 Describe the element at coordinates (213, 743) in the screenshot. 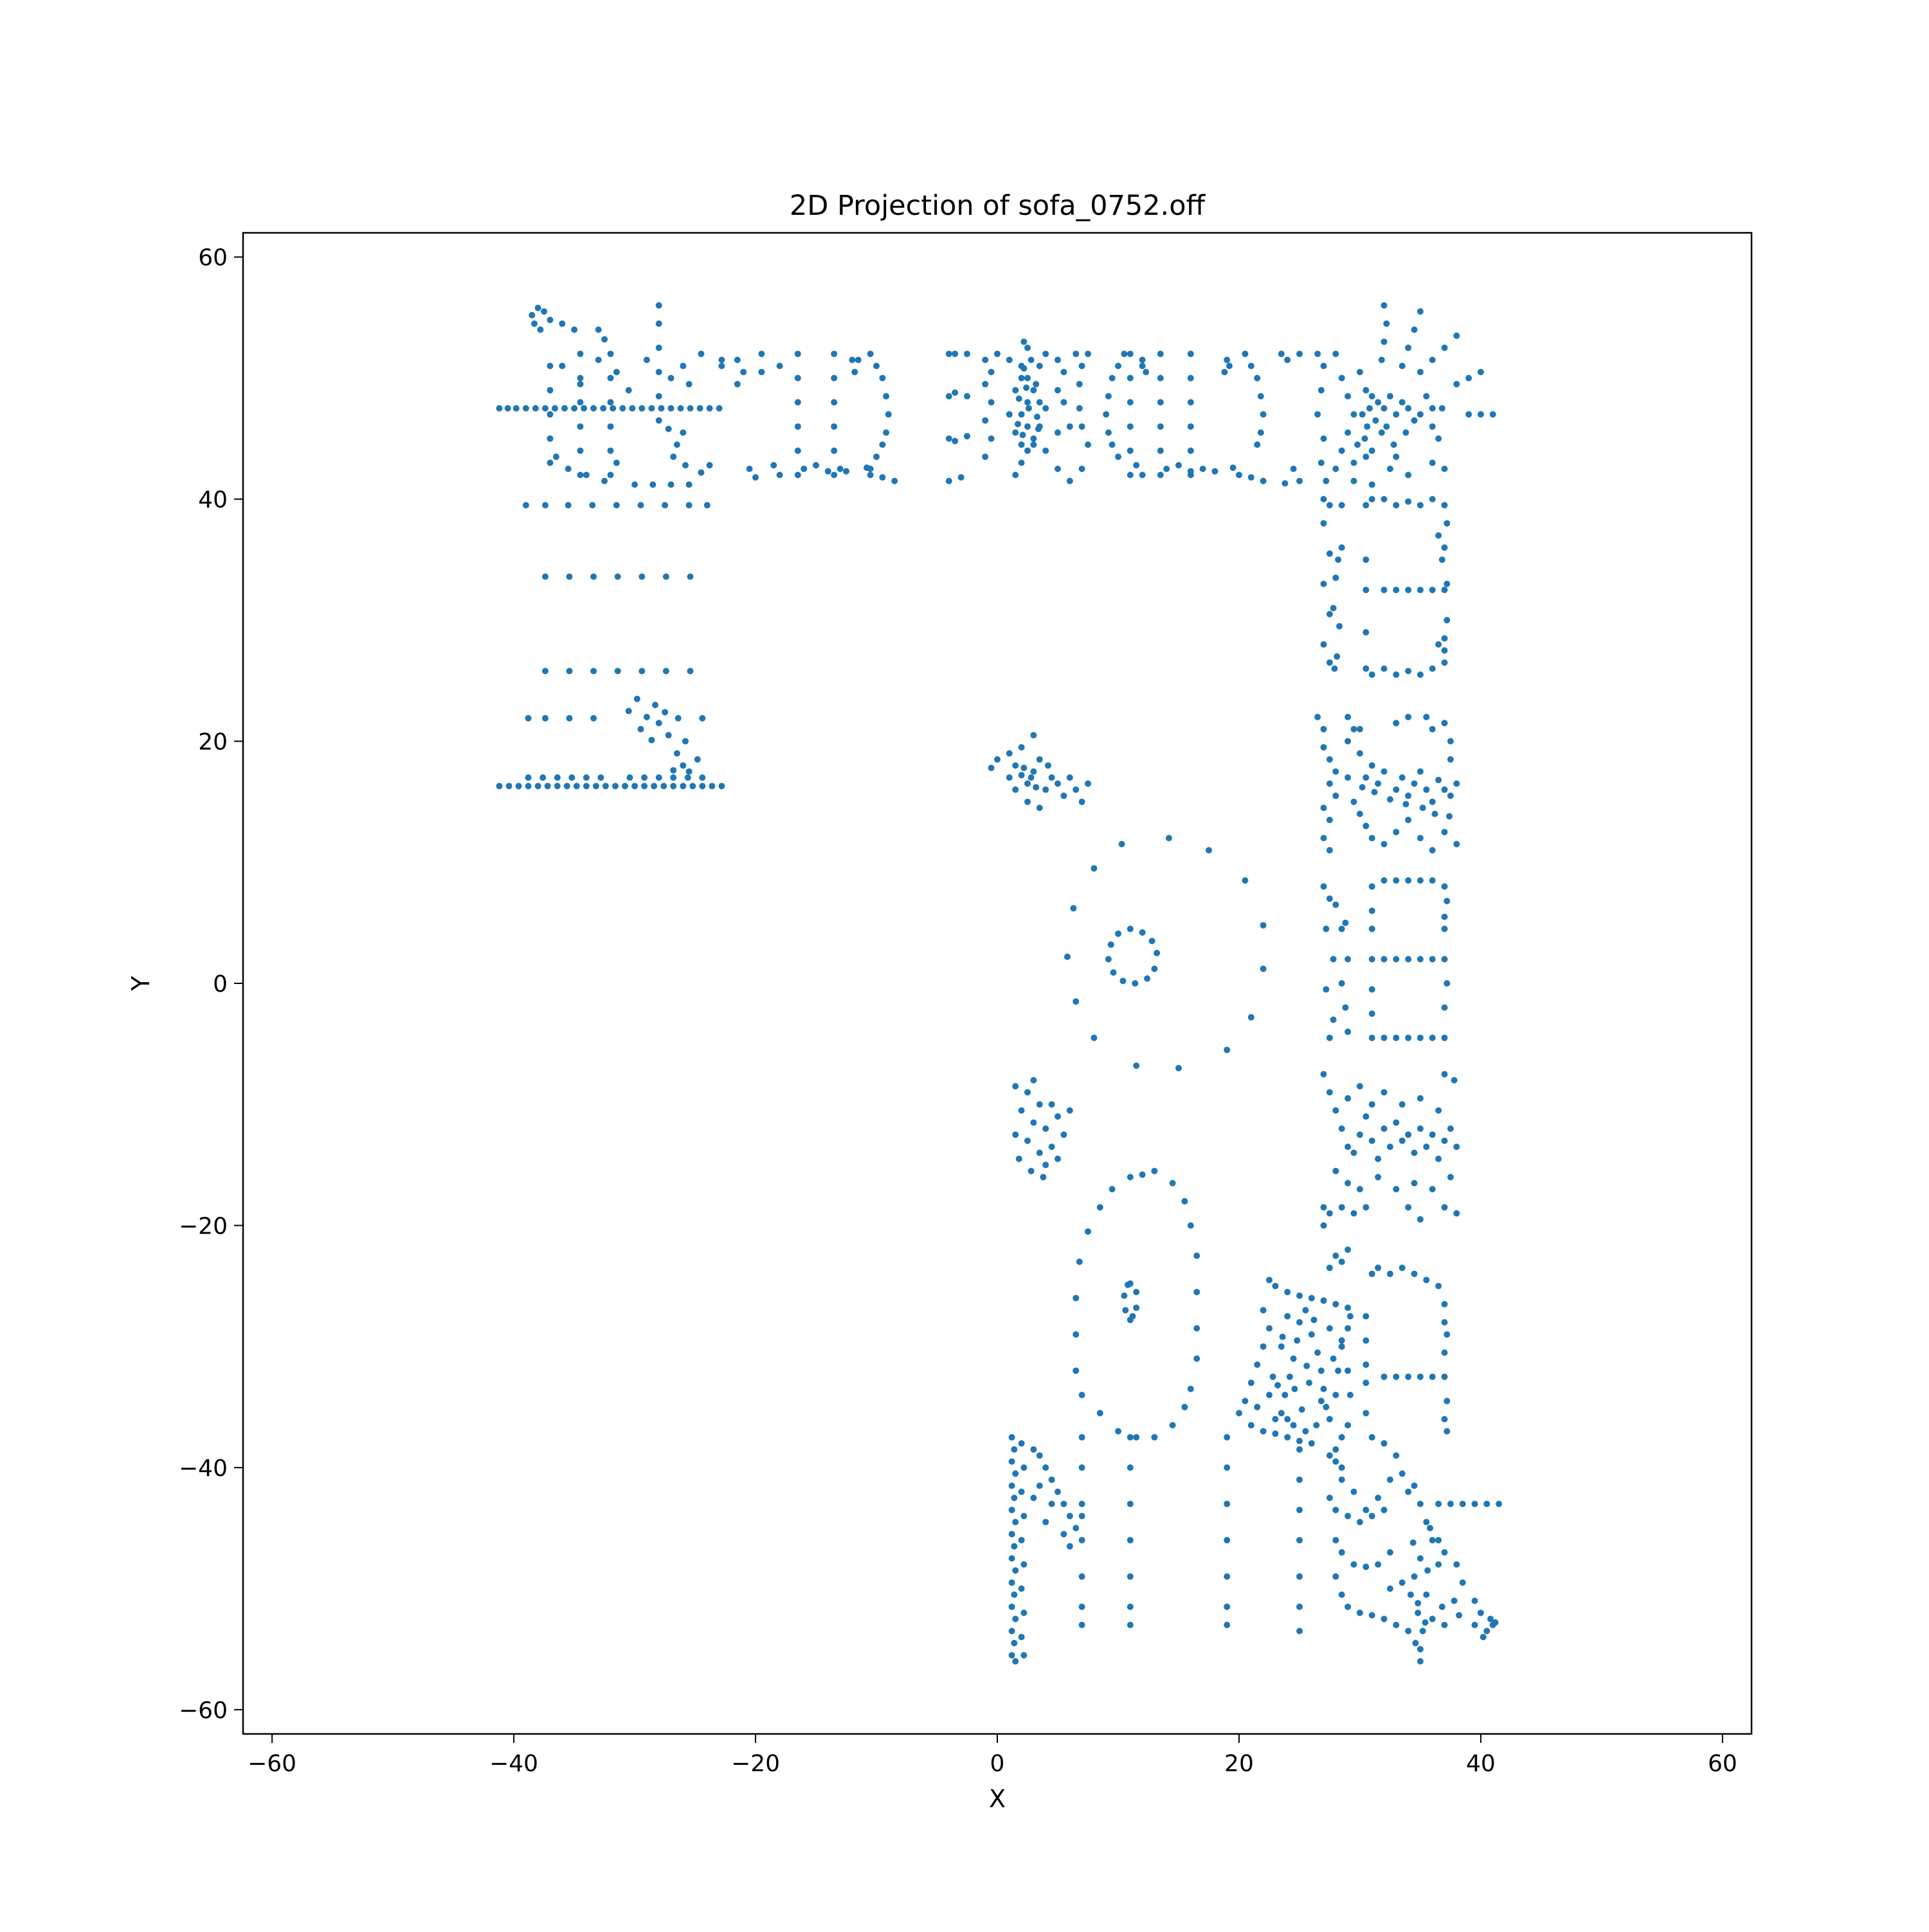

I see `y-tick-label: 20` at that location.